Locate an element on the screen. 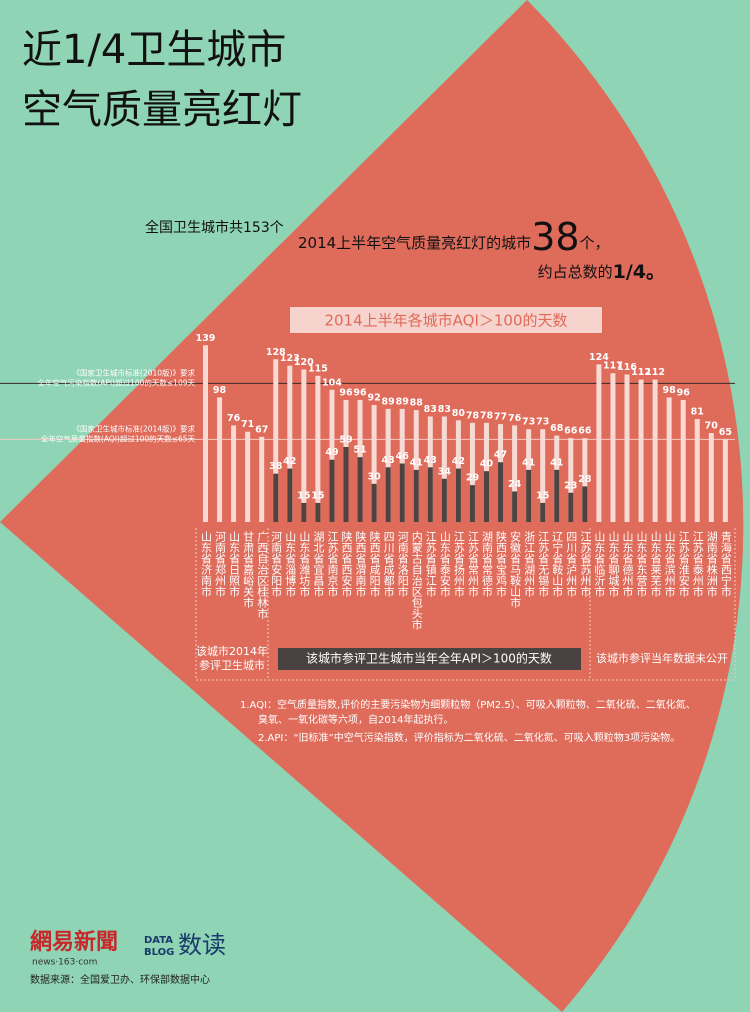  value-label: 15 is located at coordinates (303, 495).